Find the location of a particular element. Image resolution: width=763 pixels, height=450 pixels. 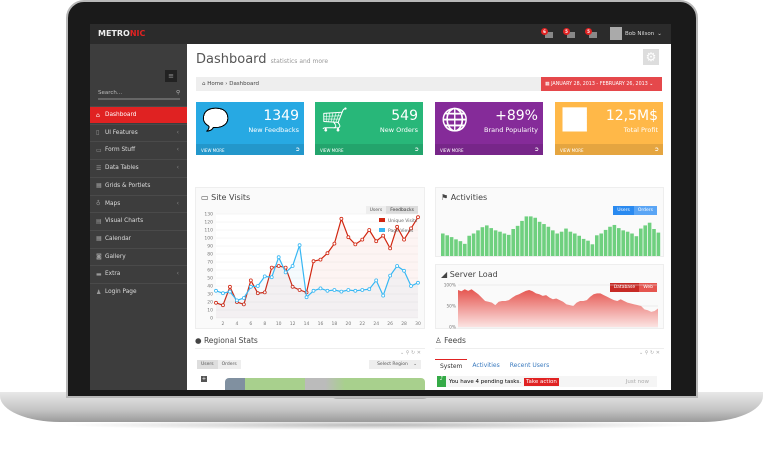

list-icon: ☰ is located at coordinates (99, 168).